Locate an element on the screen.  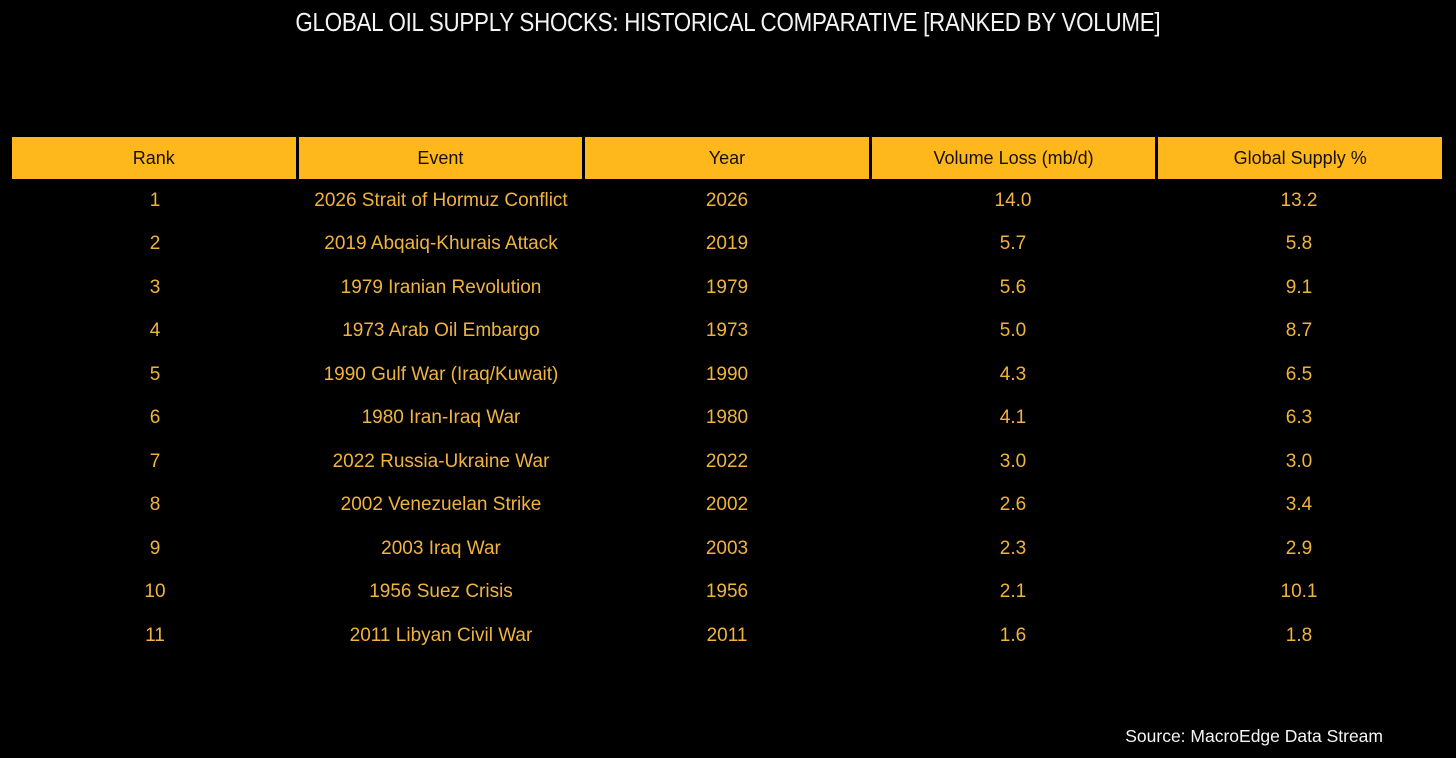
table-cell: 10 is located at coordinates (155, 592).